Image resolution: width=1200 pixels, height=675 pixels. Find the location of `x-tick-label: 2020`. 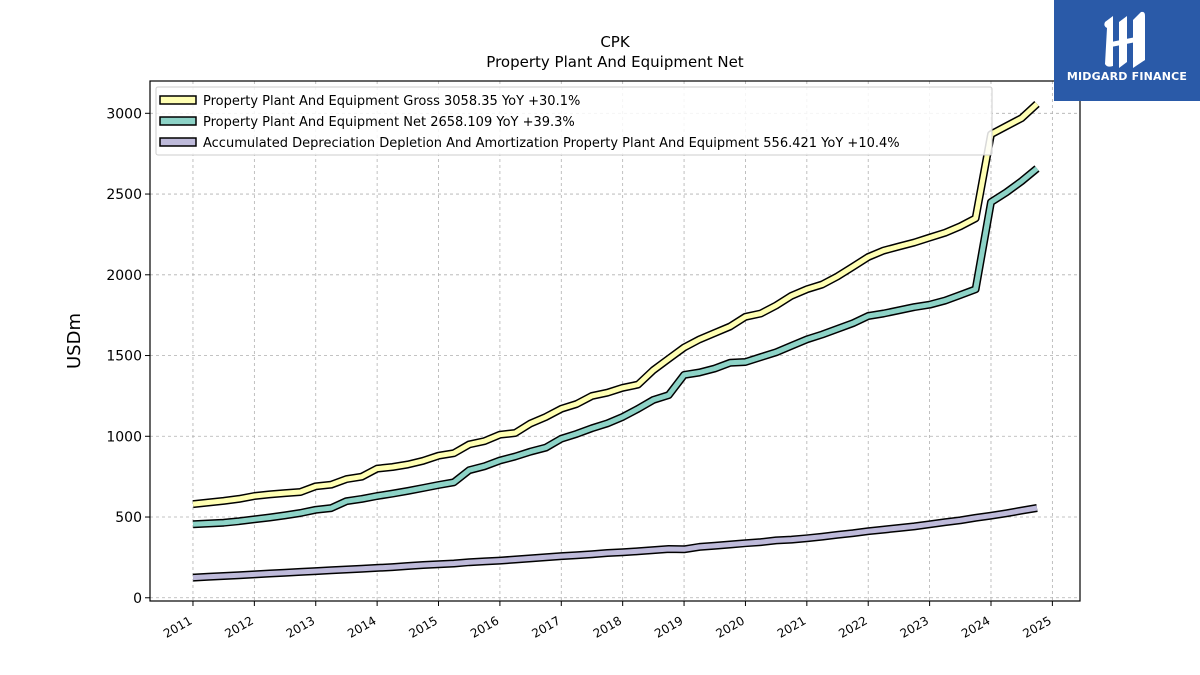

x-tick-label: 2020 is located at coordinates (729, 626).